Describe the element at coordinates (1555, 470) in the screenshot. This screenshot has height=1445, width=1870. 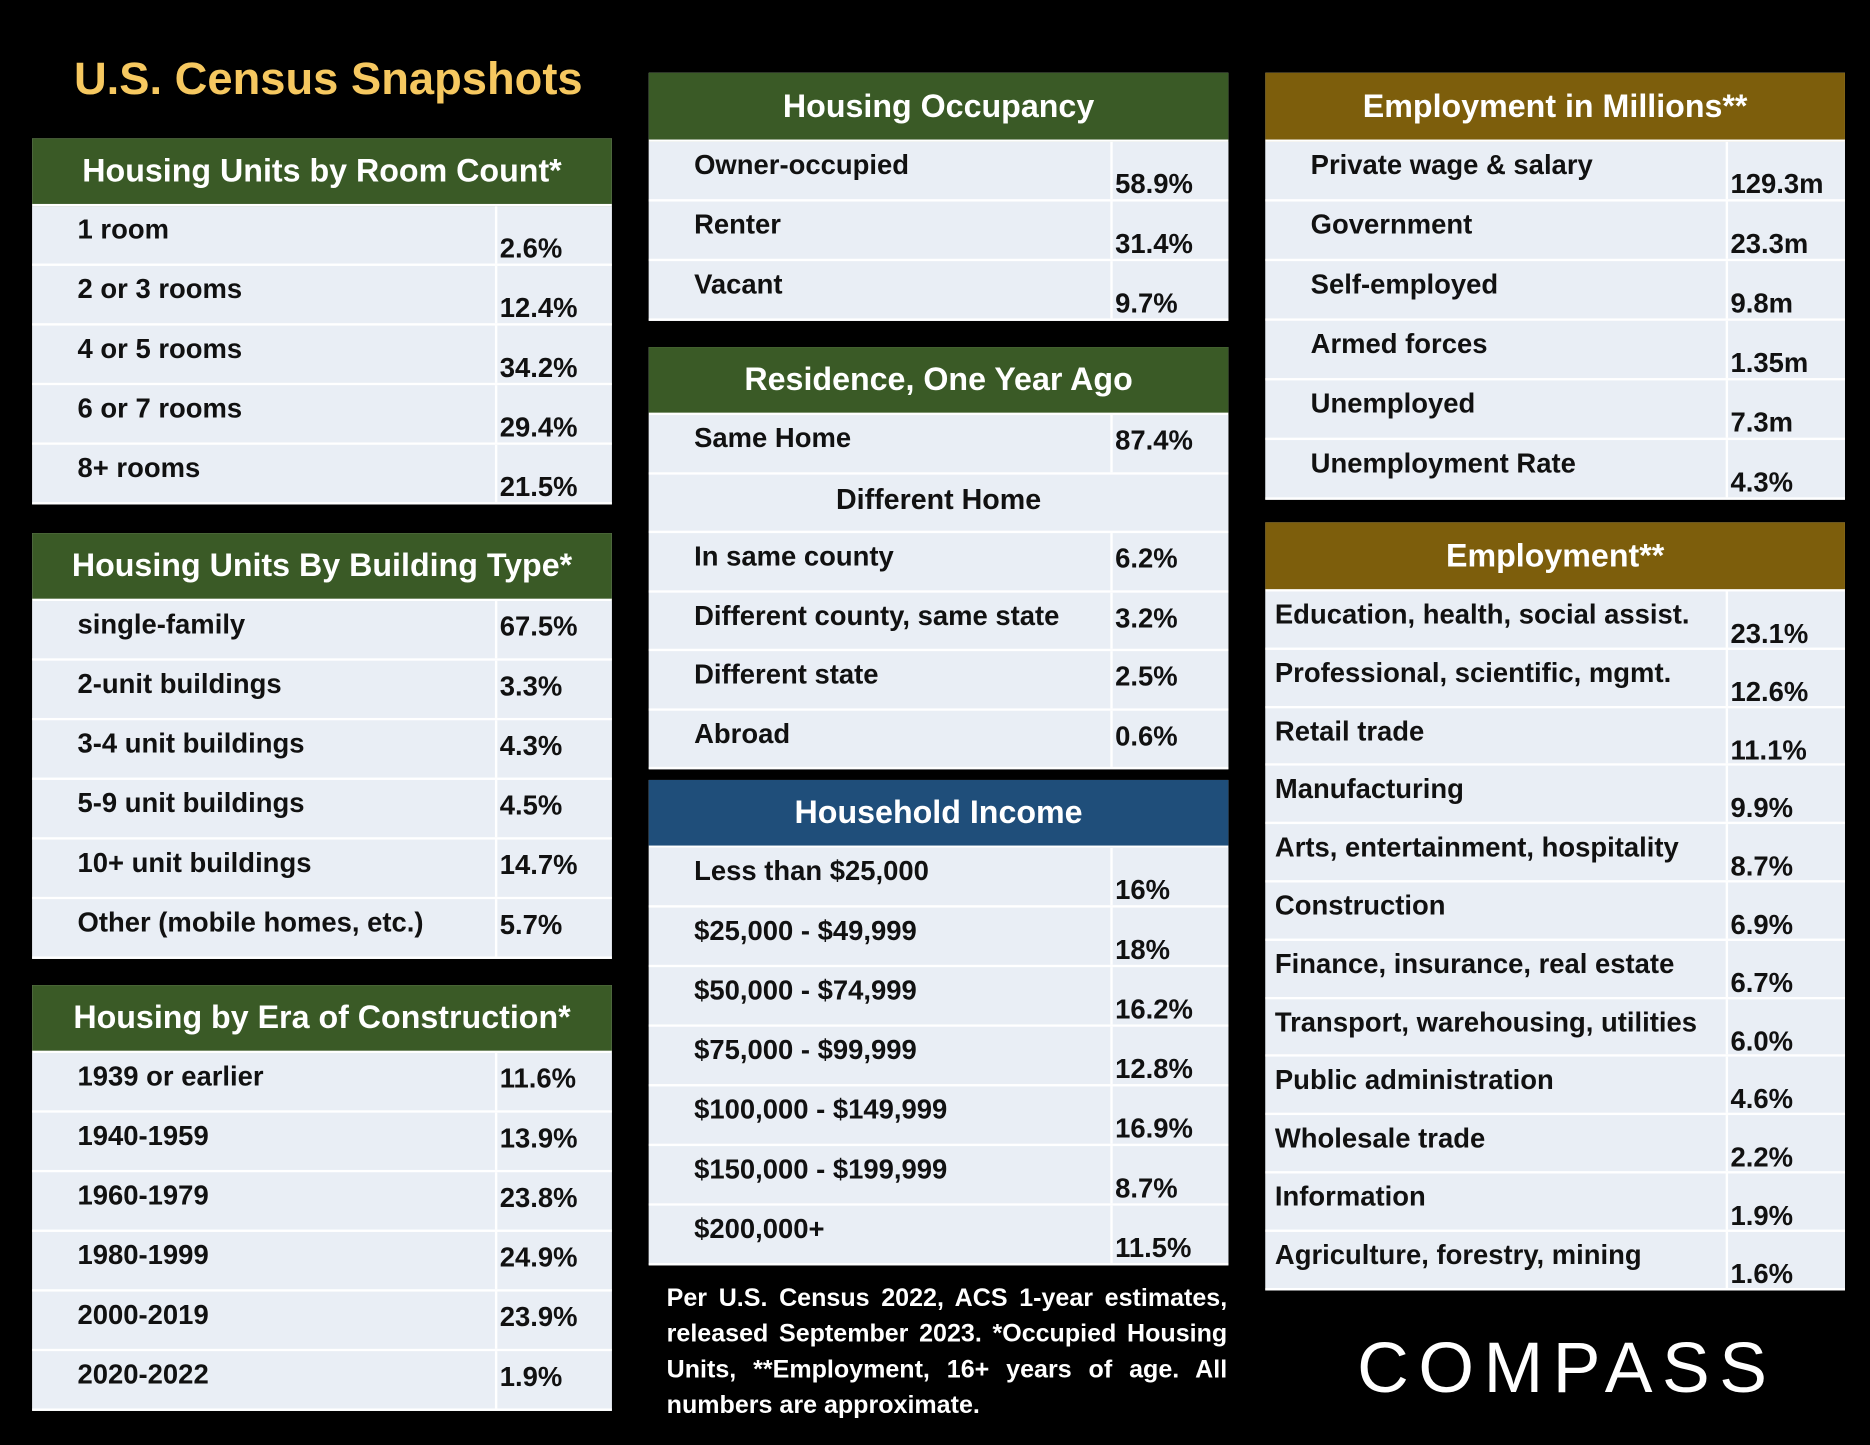
I see `table-row: Unemployment Rate 4.3%` at that location.